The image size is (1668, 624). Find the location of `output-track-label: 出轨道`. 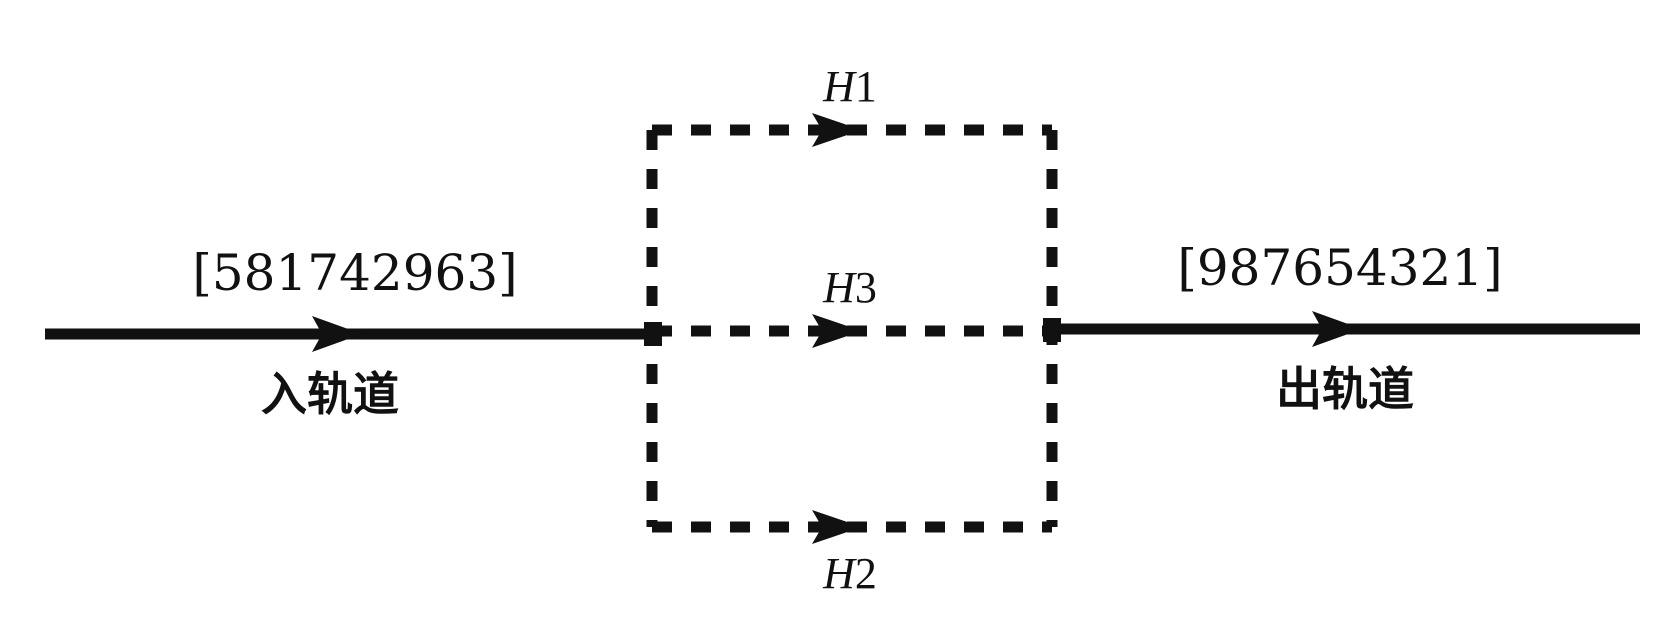

output-track-label: 出轨道 is located at coordinates (1345, 389).